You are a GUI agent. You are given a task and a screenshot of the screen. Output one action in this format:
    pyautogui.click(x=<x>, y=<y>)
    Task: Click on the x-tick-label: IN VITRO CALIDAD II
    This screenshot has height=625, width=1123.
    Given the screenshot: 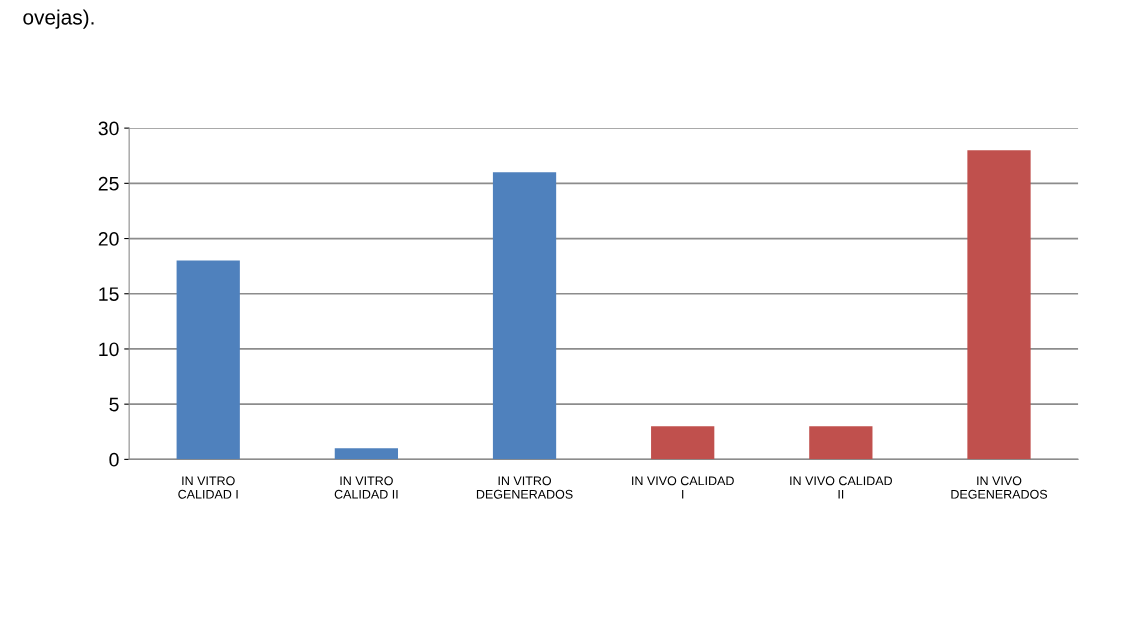 What is the action you would take?
    pyautogui.click(x=366, y=487)
    